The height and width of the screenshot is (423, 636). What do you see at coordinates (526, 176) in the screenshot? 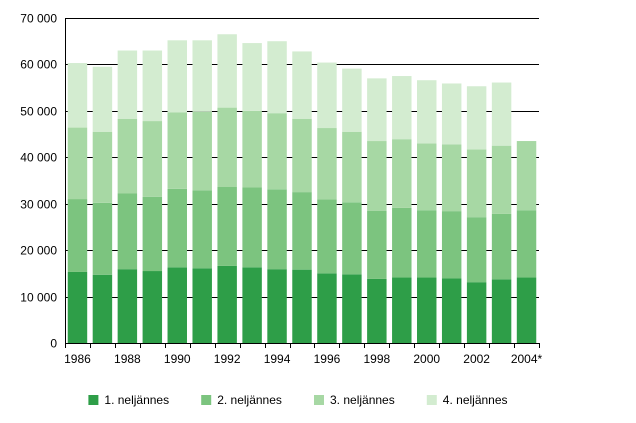
I see `bar-2004*-series-3` at bounding box center [526, 176].